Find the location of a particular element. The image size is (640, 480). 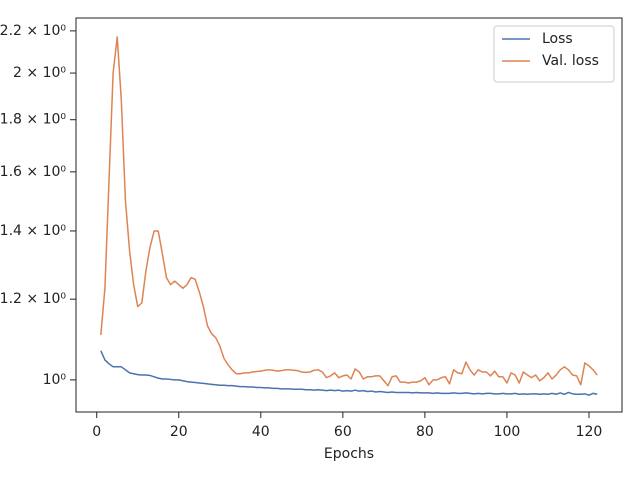

x-tick-label: 80 is located at coordinates (425, 432).